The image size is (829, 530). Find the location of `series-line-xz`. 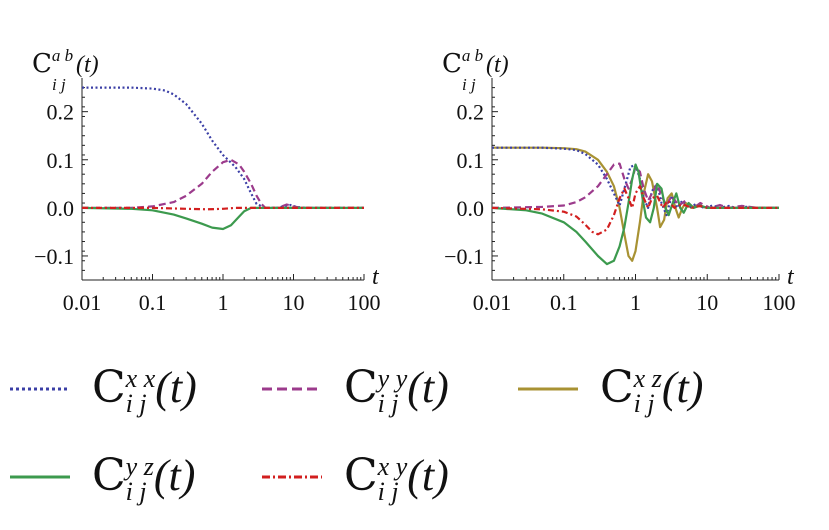

series-line-xz is located at coordinates (635, 204).